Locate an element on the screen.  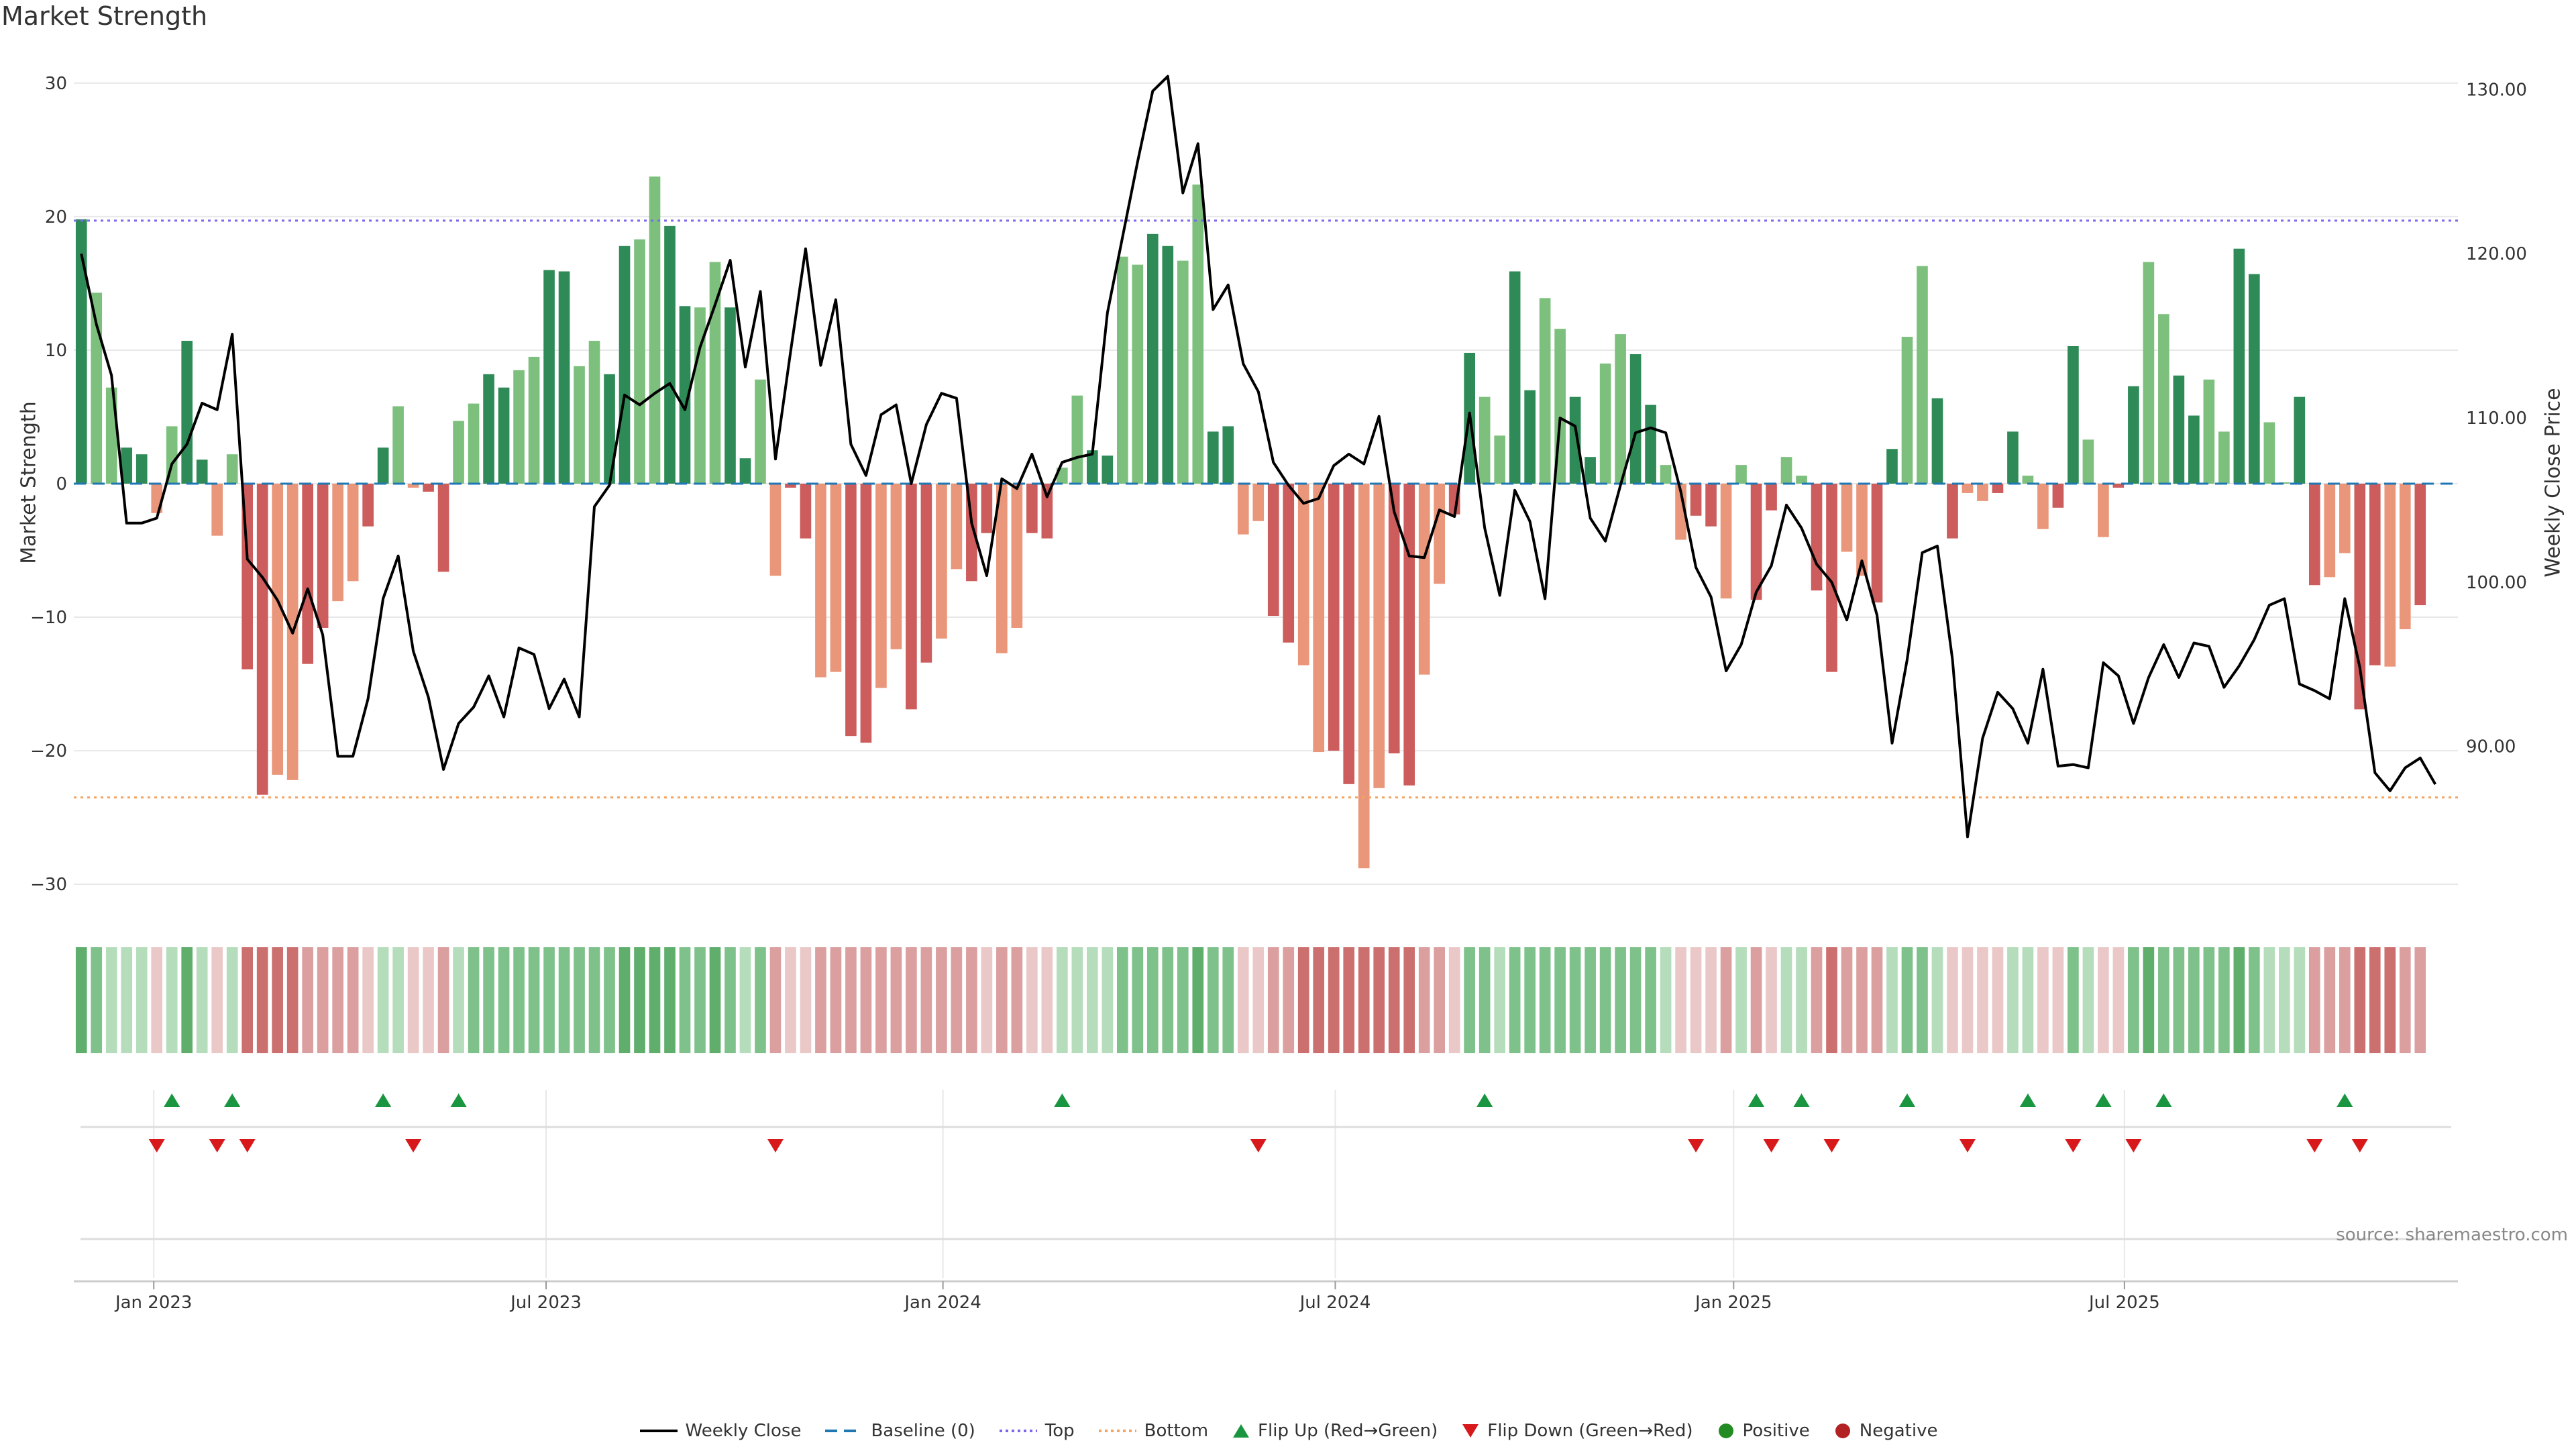
line-icon is located at coordinates (658, 1431).